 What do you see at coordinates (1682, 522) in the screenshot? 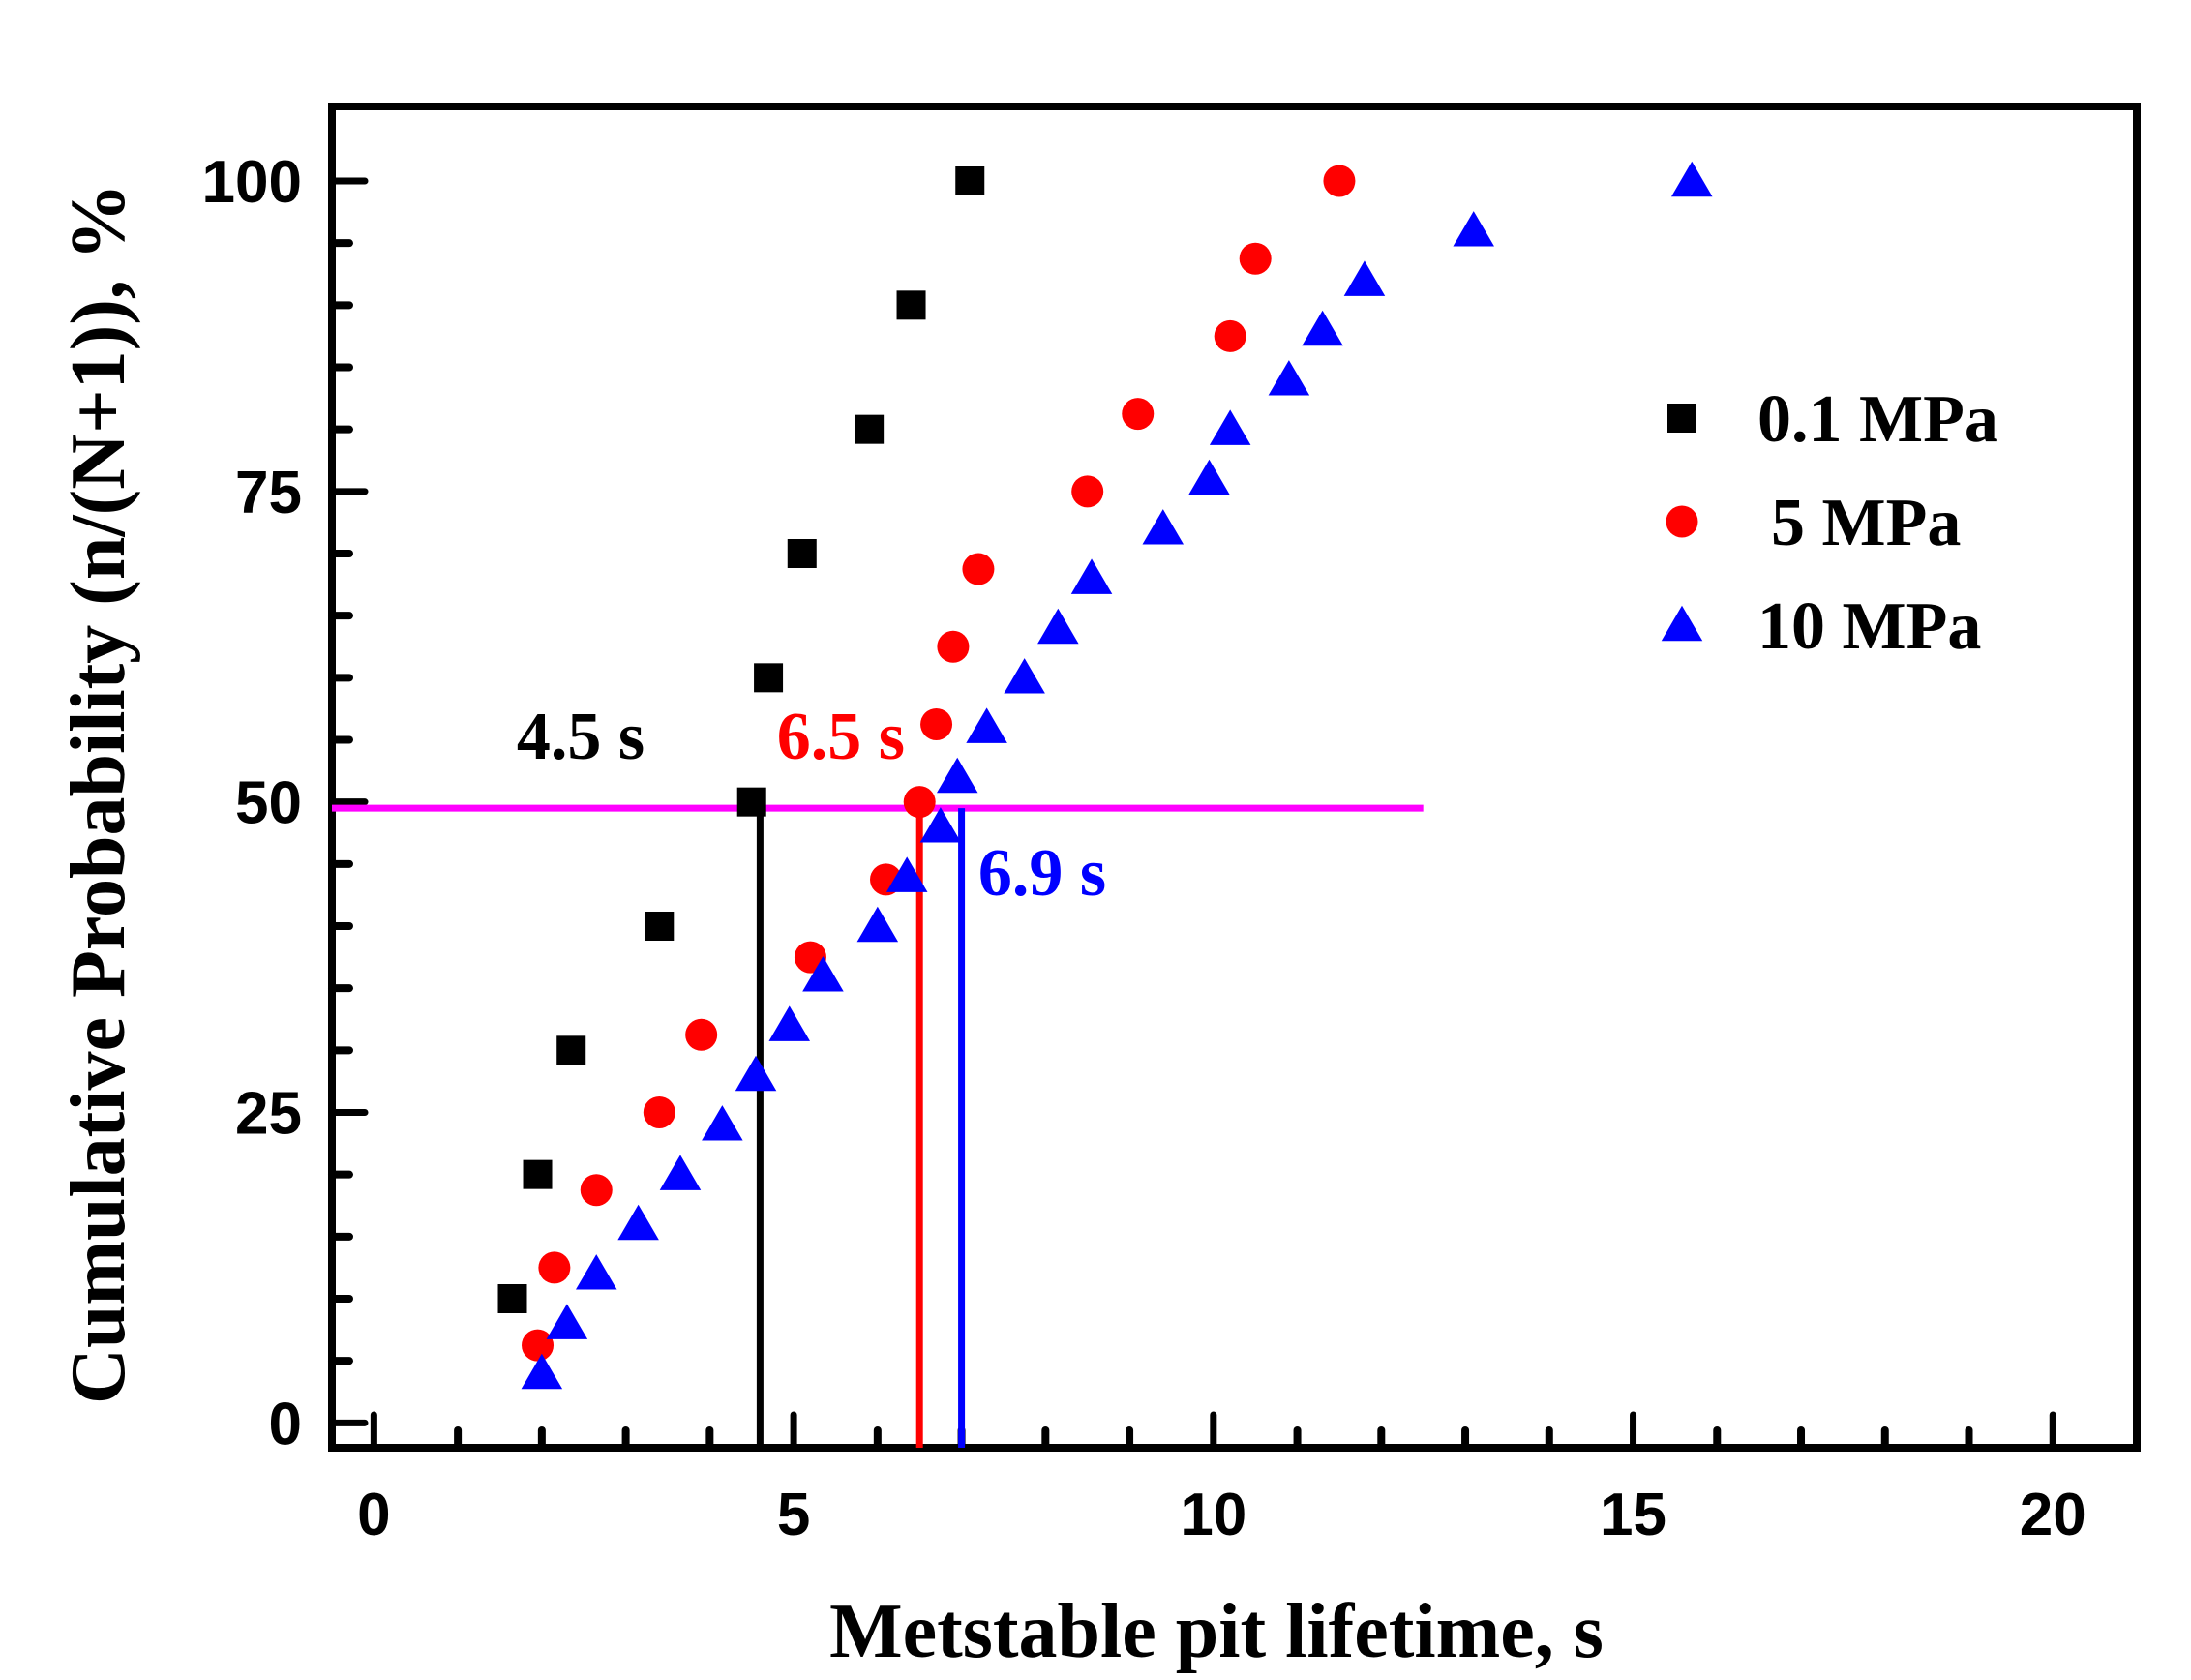
I see `legend-circle-marker` at bounding box center [1682, 522].